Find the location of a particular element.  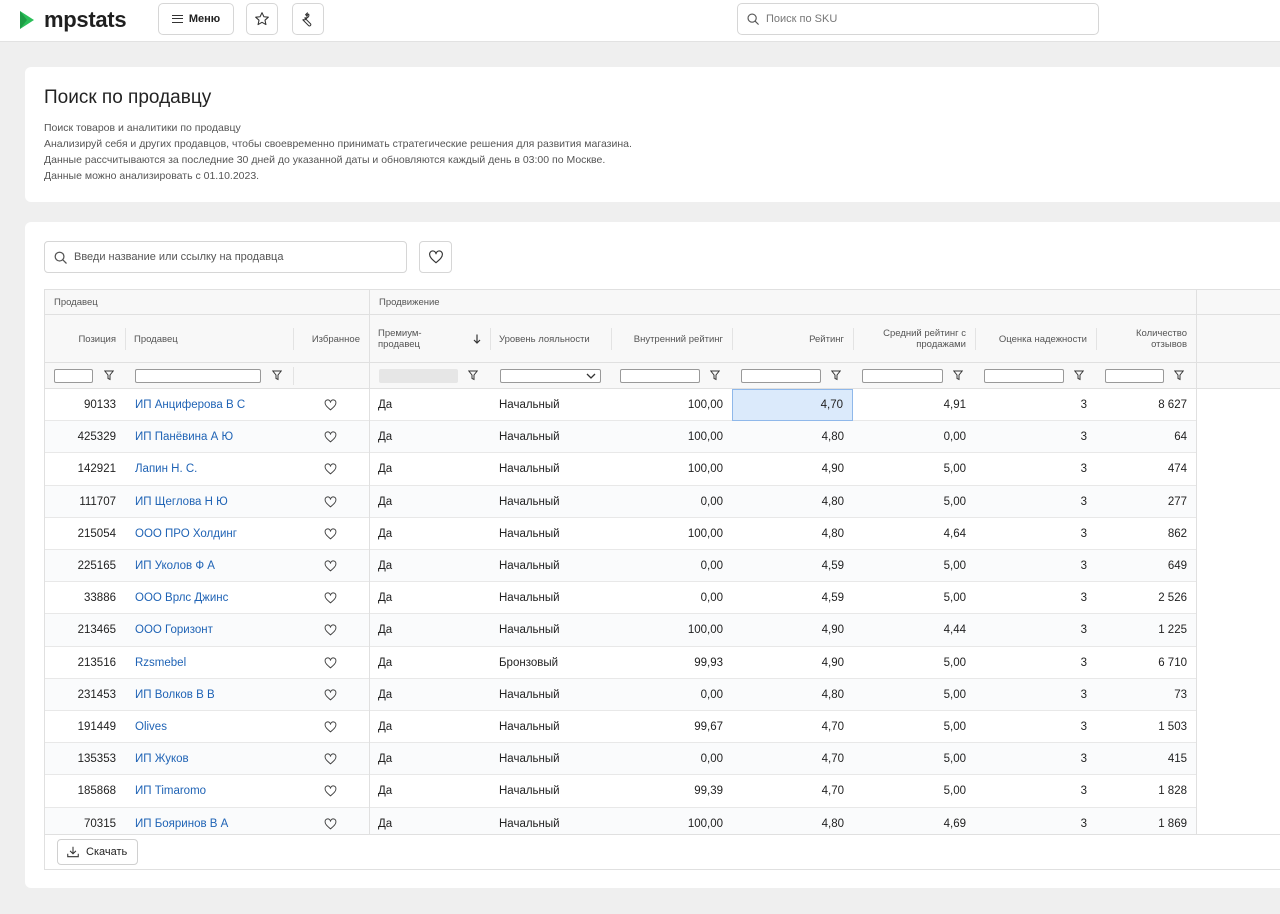

logo-icon is located at coordinates (27, 20).